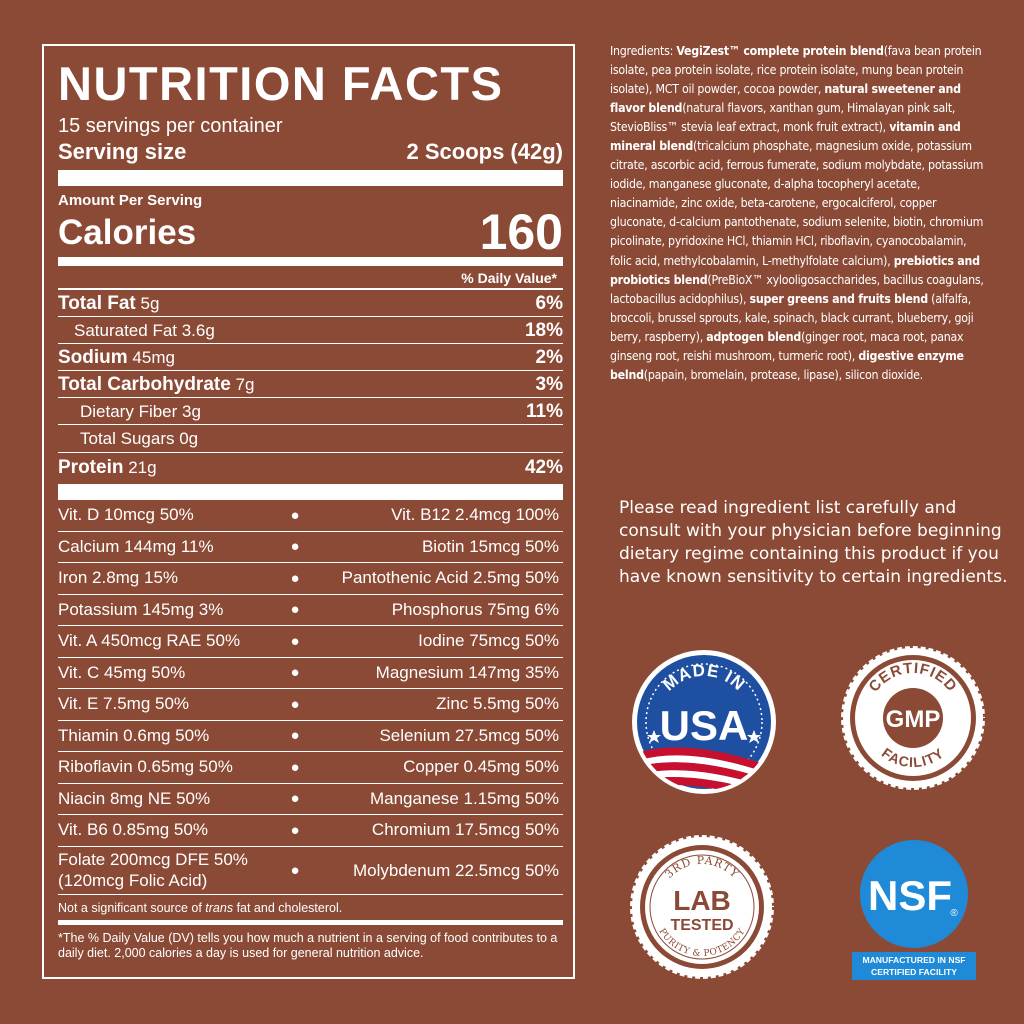 This screenshot has width=1024, height=1024. What do you see at coordinates (132, 907) in the screenshot?
I see `trans-note-pre: Not a significant source of` at bounding box center [132, 907].